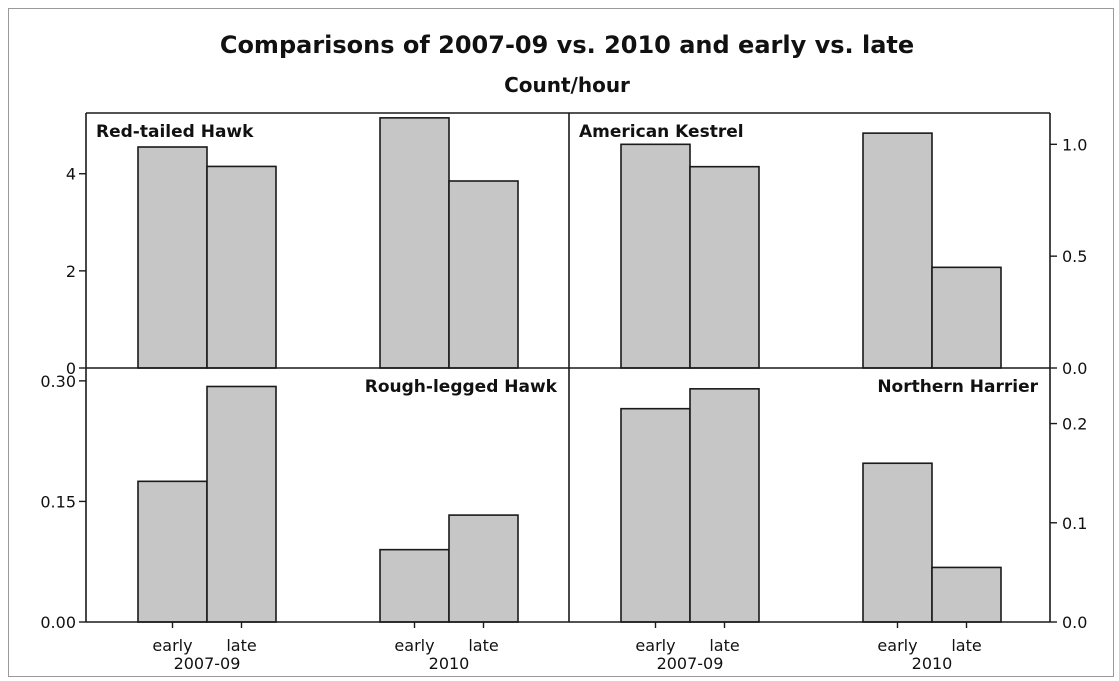 The width and height of the screenshot is (1119, 681). I want to click on panel-label: American Kestrel, so click(661, 132).